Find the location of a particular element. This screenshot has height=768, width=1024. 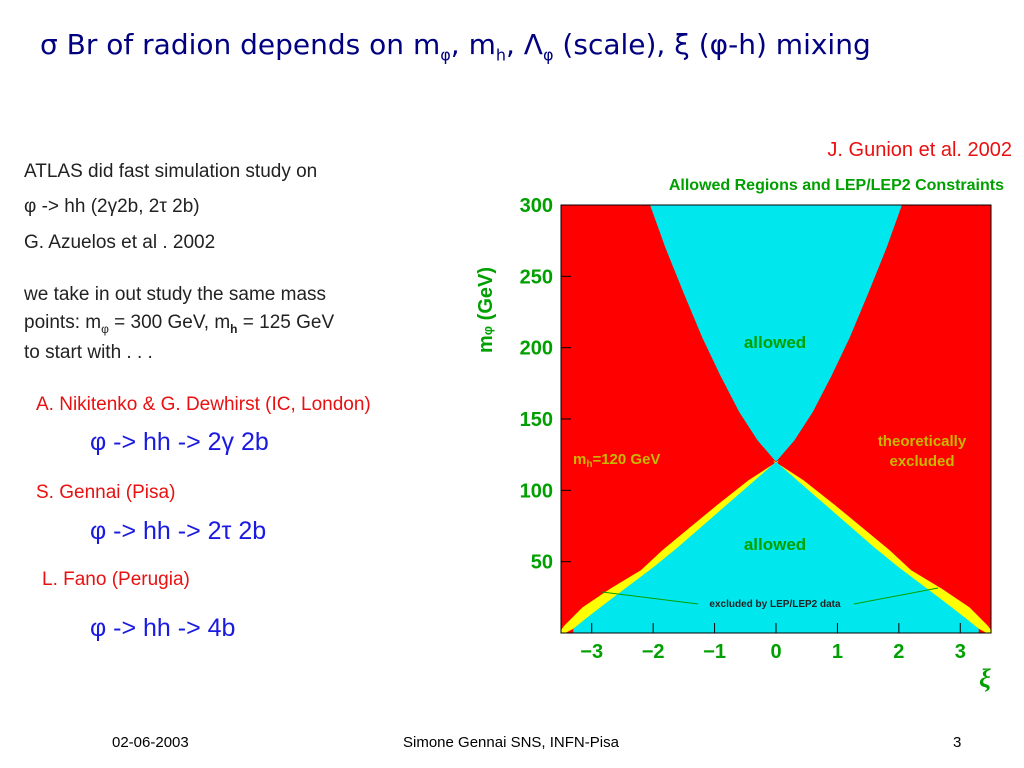

y-tick-label: 250 is located at coordinates (536, 277).